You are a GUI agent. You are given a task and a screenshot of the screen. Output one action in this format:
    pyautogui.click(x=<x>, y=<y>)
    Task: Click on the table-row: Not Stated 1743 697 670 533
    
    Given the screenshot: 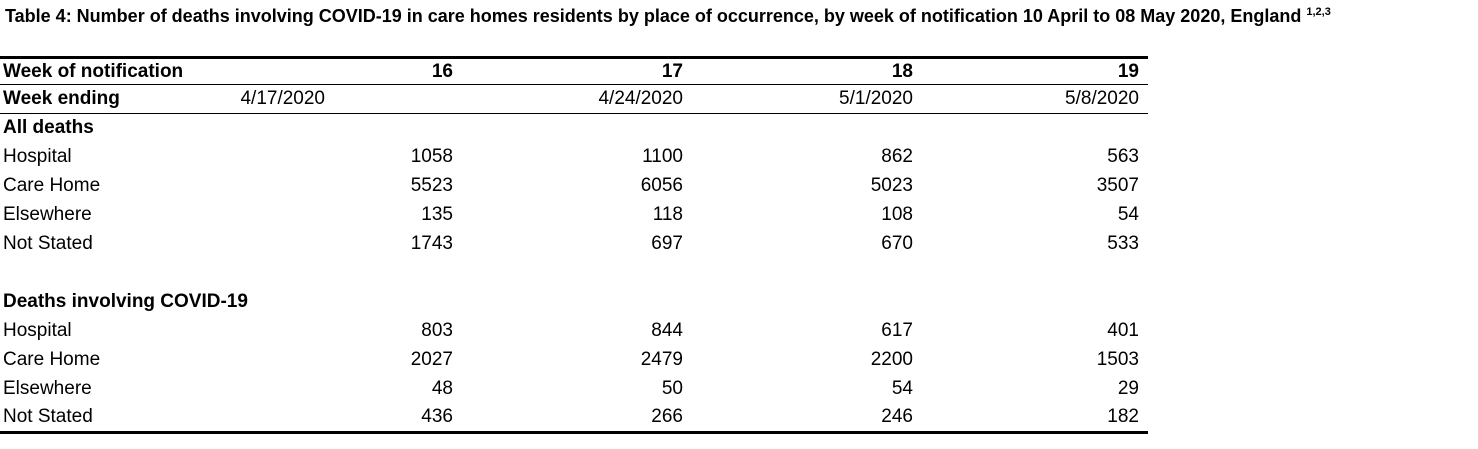 What is the action you would take?
    pyautogui.click(x=574, y=244)
    